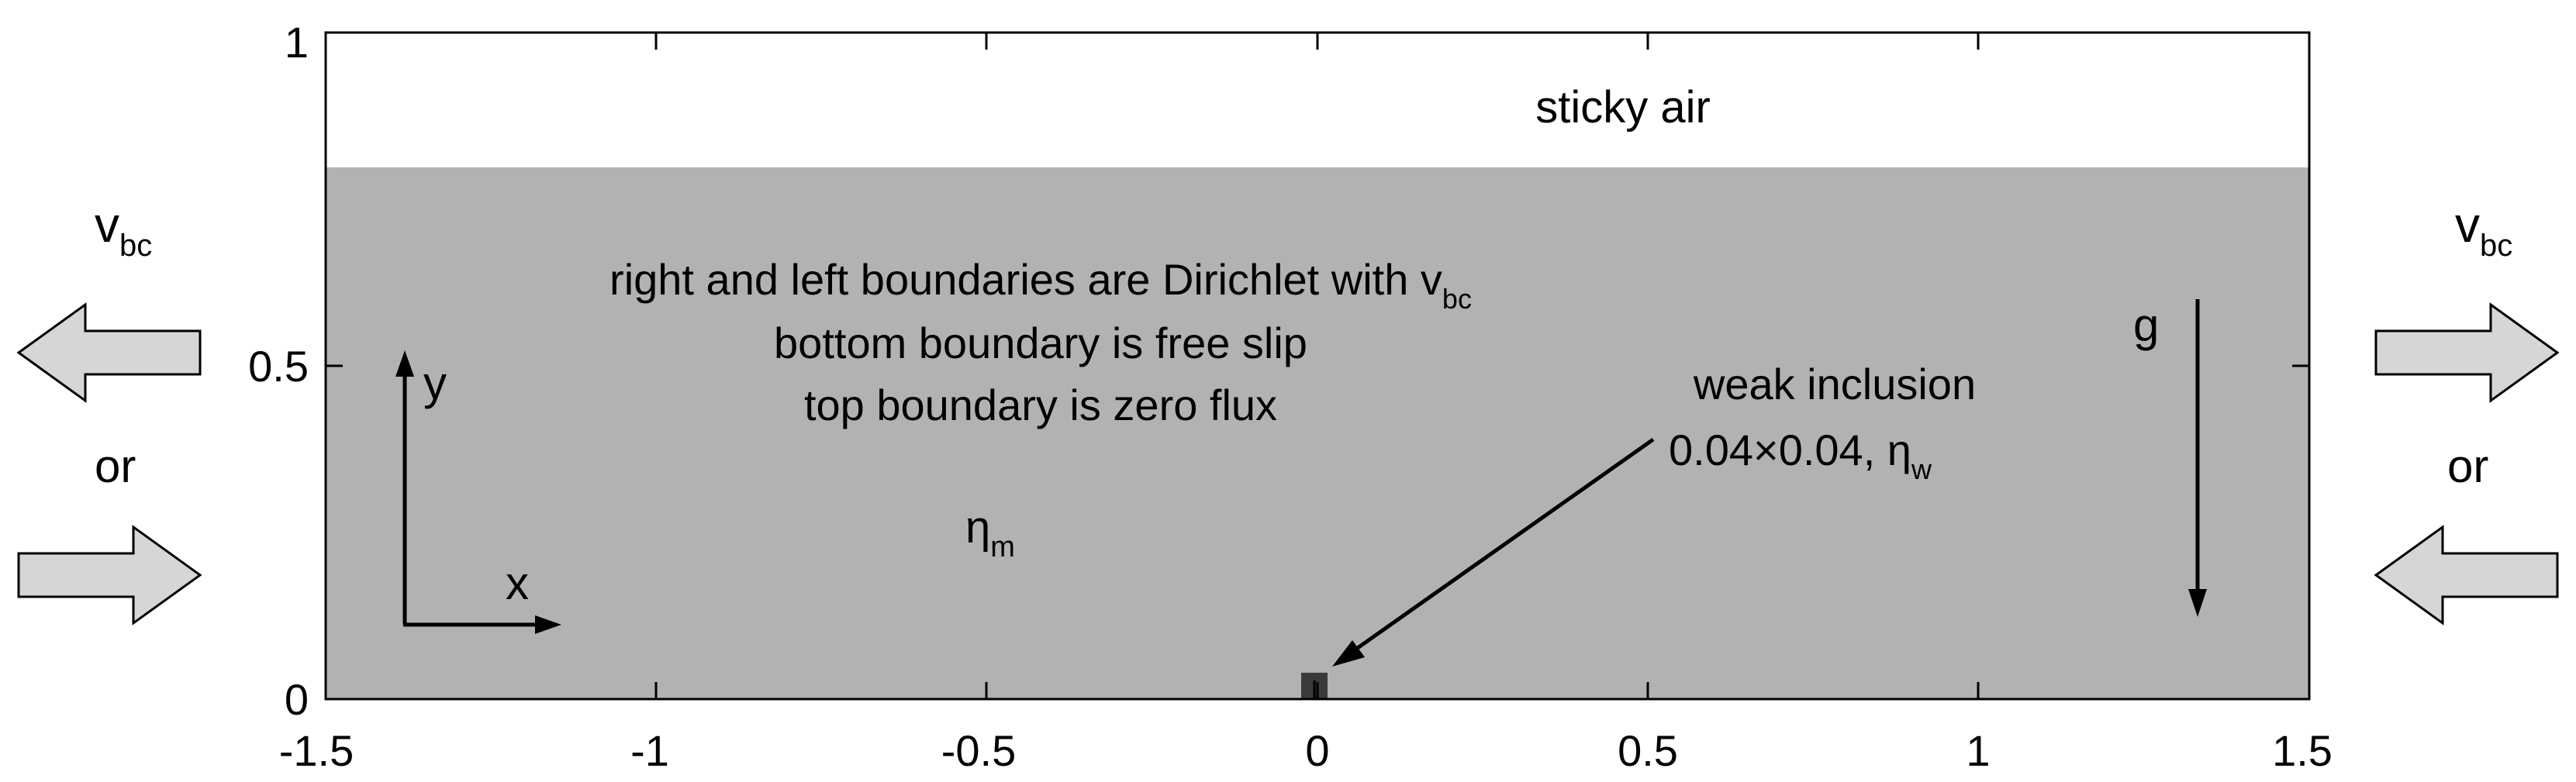  Describe the element at coordinates (979, 750) in the screenshot. I see `x-tick-label: -0.5` at that location.